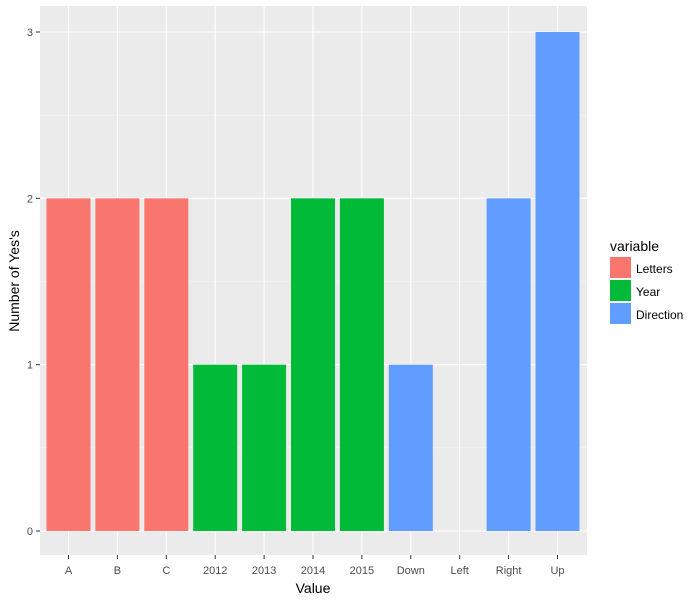  Describe the element at coordinates (410, 447) in the screenshot. I see `bar-down` at that location.